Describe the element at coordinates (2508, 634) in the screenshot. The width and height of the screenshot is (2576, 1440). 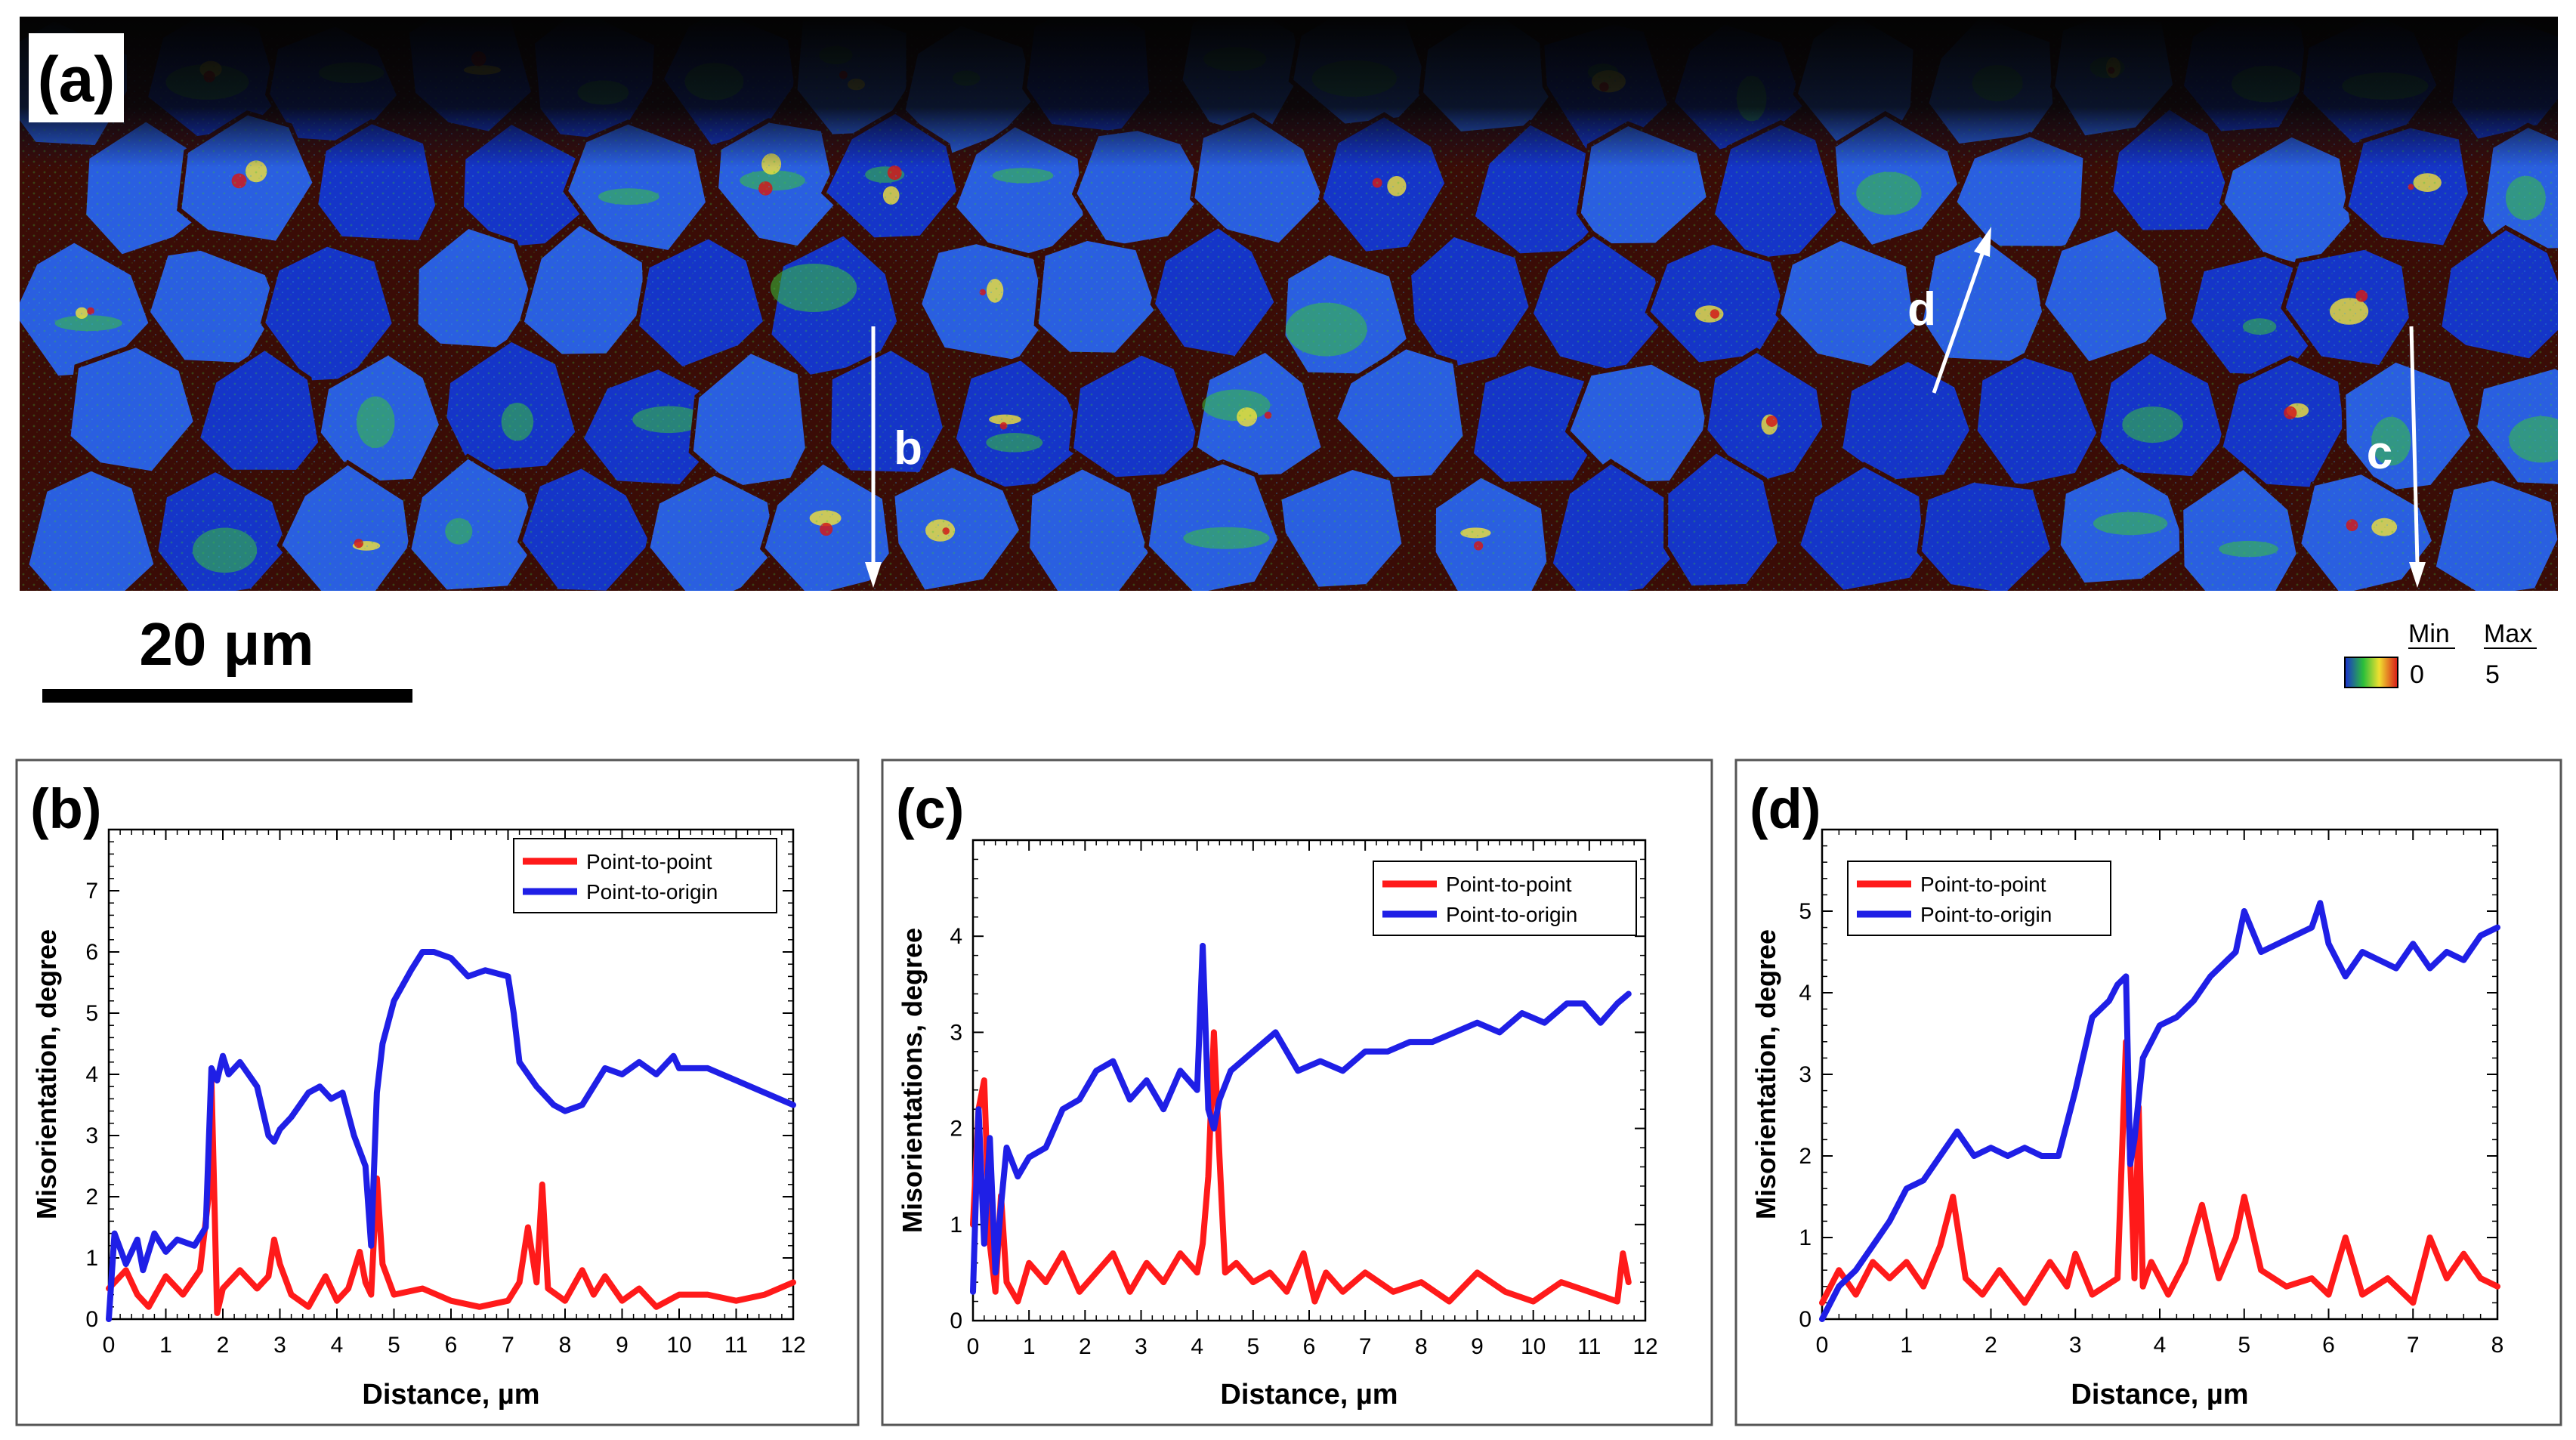
I see `colorbar-max-header: Max` at that location.